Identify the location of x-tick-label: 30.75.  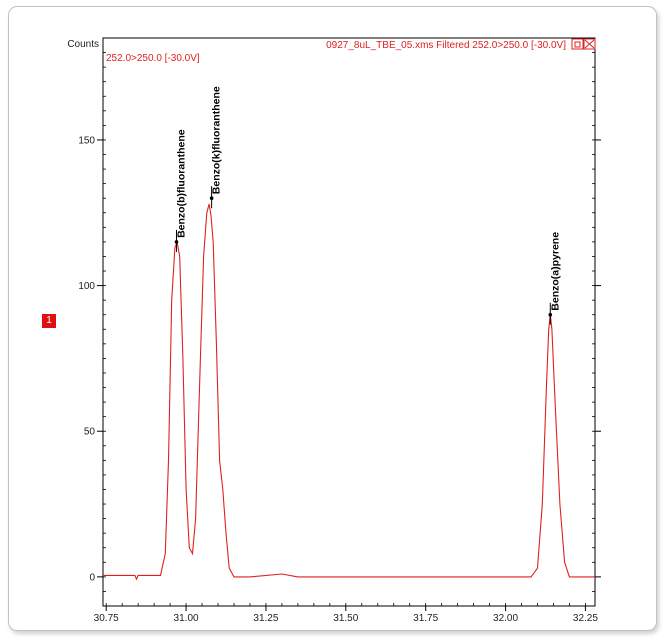
(106, 618).